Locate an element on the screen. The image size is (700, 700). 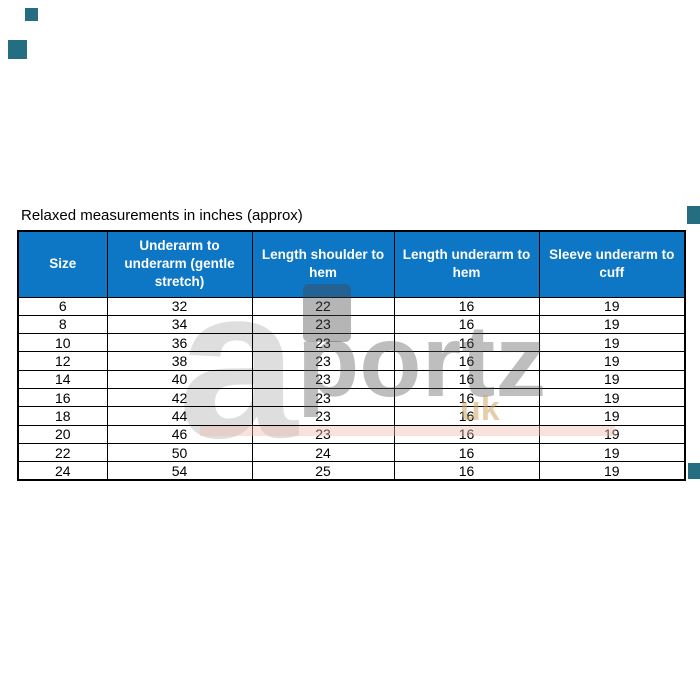
table-row: 12 38 23 16 19 is located at coordinates (351, 361).